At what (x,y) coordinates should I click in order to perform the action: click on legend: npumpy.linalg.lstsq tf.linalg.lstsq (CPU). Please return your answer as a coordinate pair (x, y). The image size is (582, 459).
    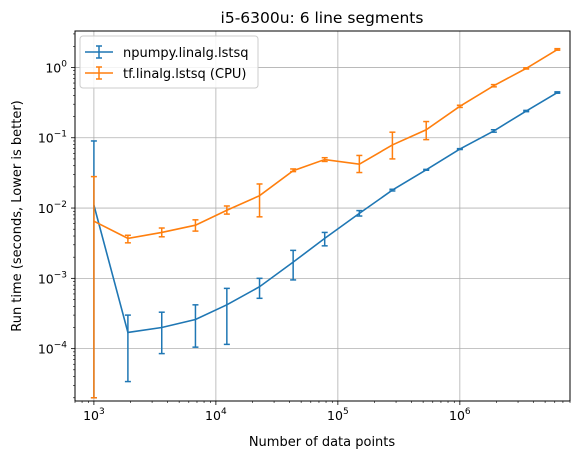
    Looking at the image, I should click on (169, 62).